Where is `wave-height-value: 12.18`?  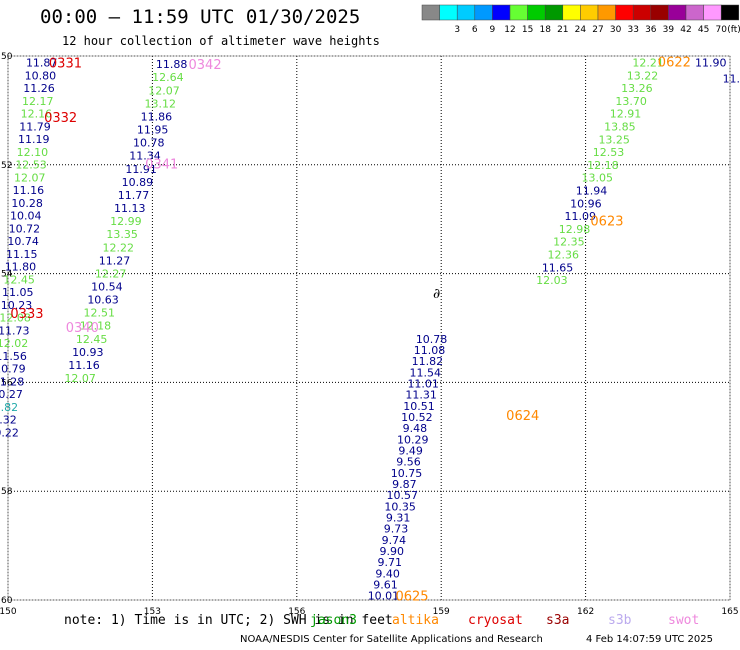
wave-height-value: 12.18 is located at coordinates (96, 326).